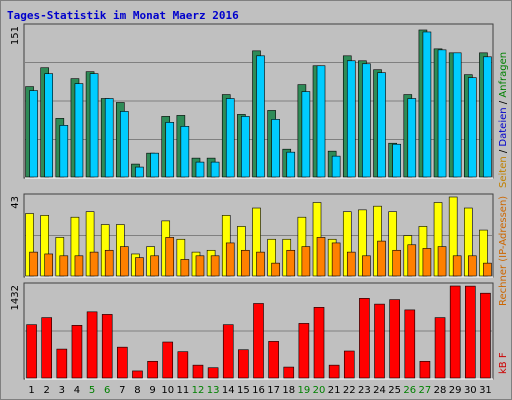 The image size is (512, 400). Describe the element at coordinates (503, 126) in the screenshot. I see `label-dateien: Dateien` at that location.